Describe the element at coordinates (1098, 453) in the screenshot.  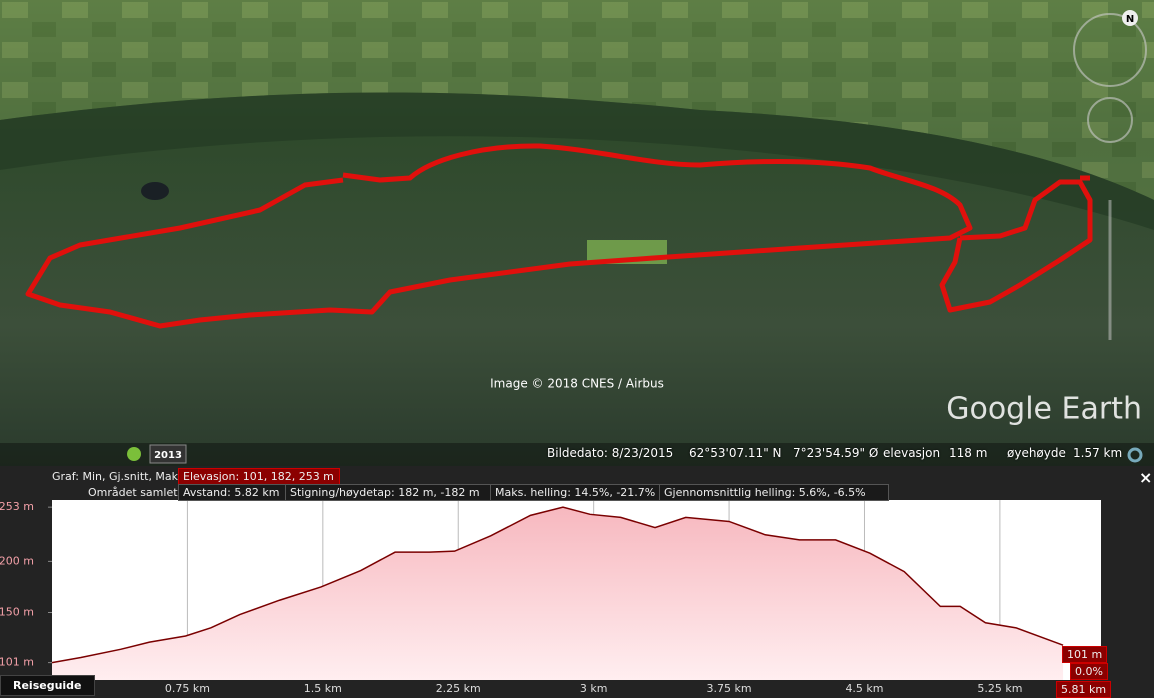
I see `eye-altitude: 1.57 km` at that location.